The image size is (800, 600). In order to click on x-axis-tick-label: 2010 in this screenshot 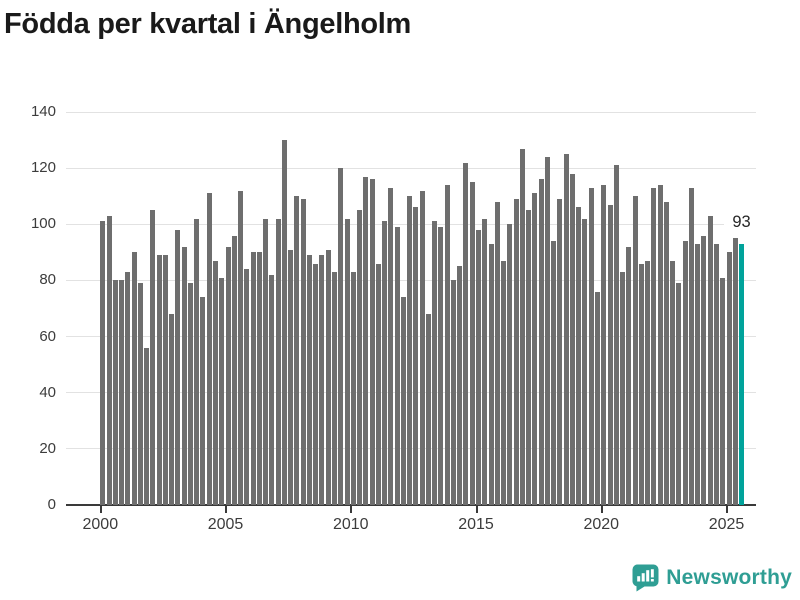, I will do `click(350, 524)`.